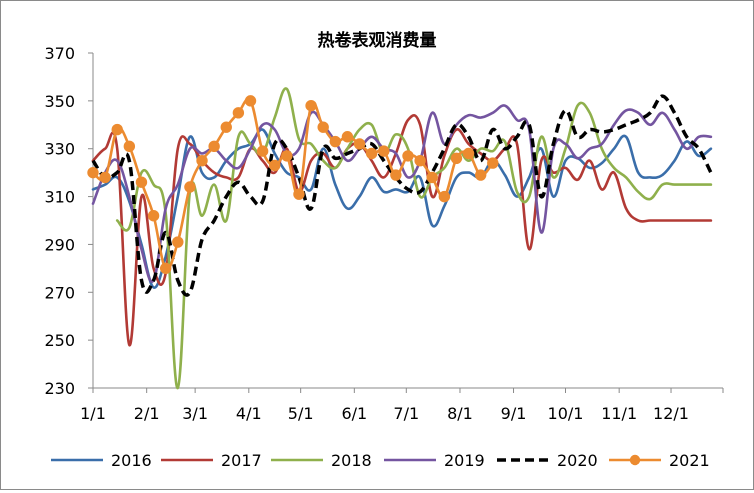 This screenshot has width=754, height=493. What do you see at coordinates (195, 413) in the screenshot?
I see `x-tick-label: 3/1` at bounding box center [195, 413].